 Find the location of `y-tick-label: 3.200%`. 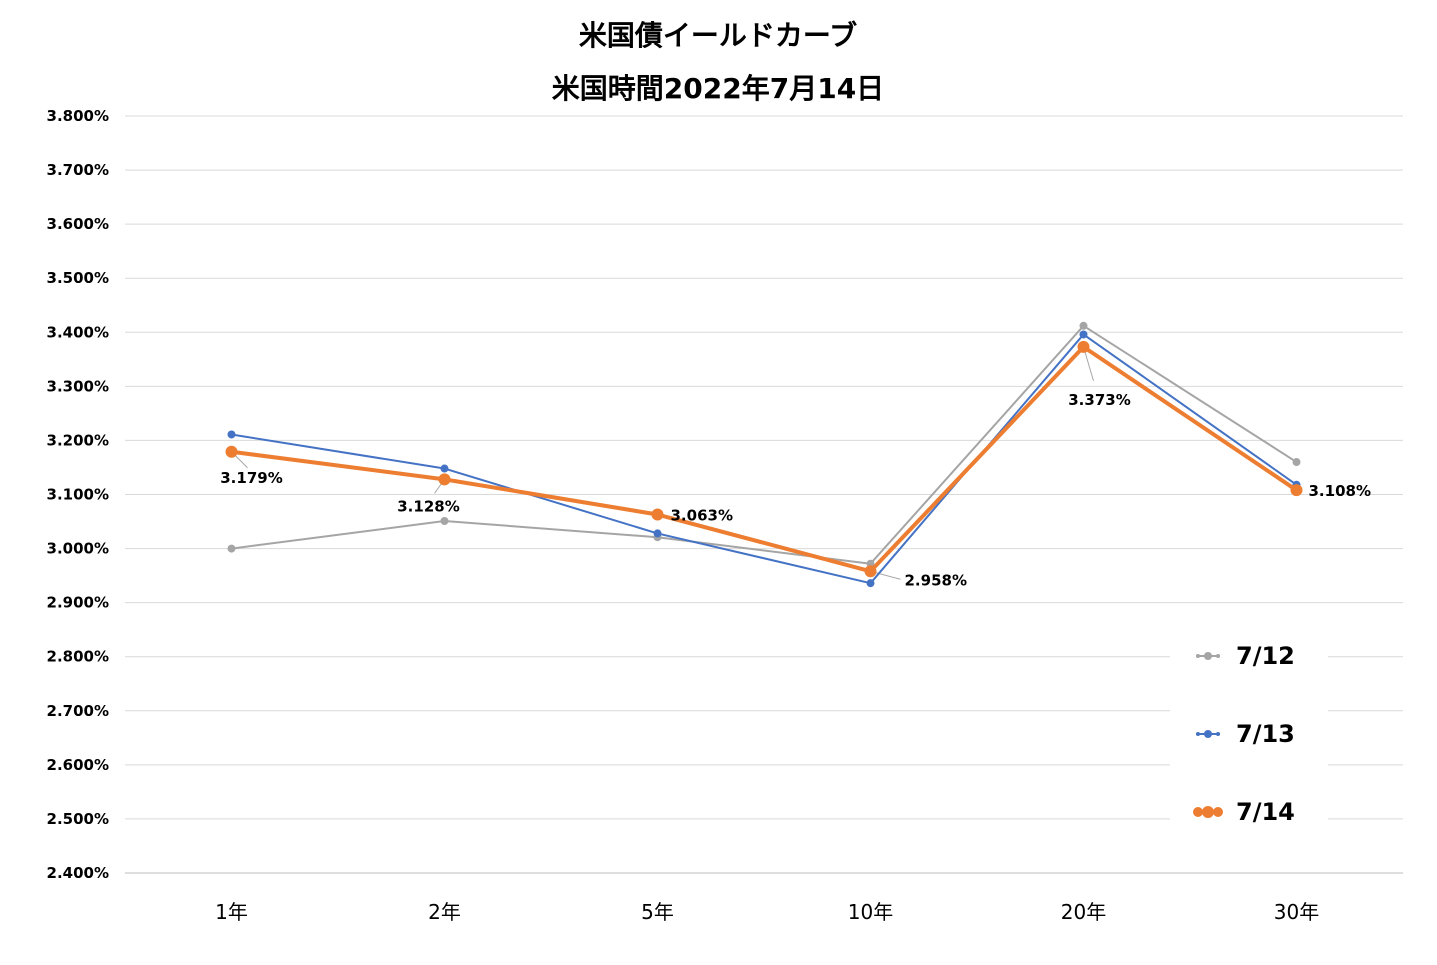

y-tick-label: 3.200% is located at coordinates (78, 440).